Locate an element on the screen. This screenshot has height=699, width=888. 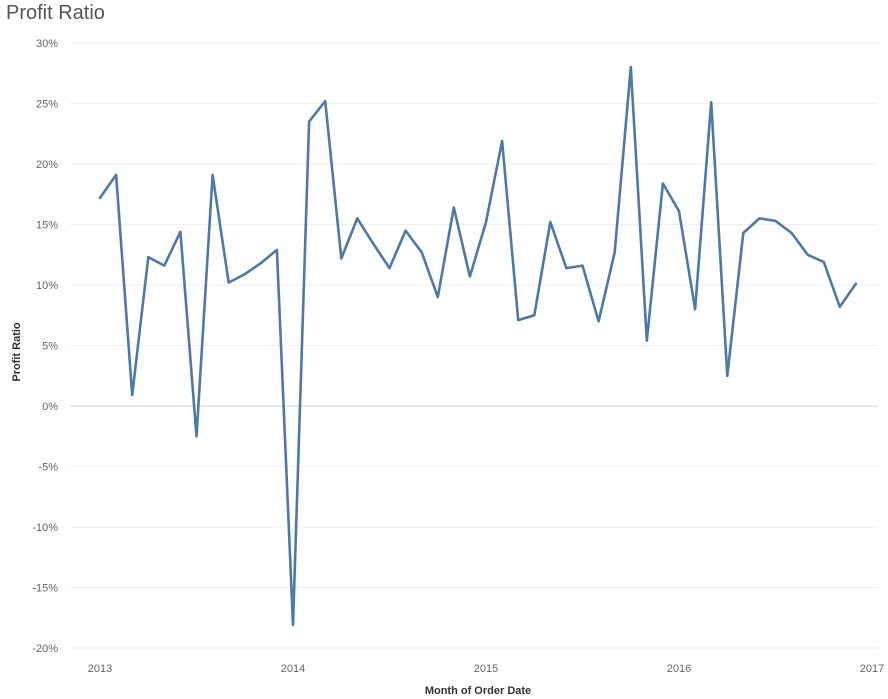
y-tick-label: 30% is located at coordinates (47, 44).